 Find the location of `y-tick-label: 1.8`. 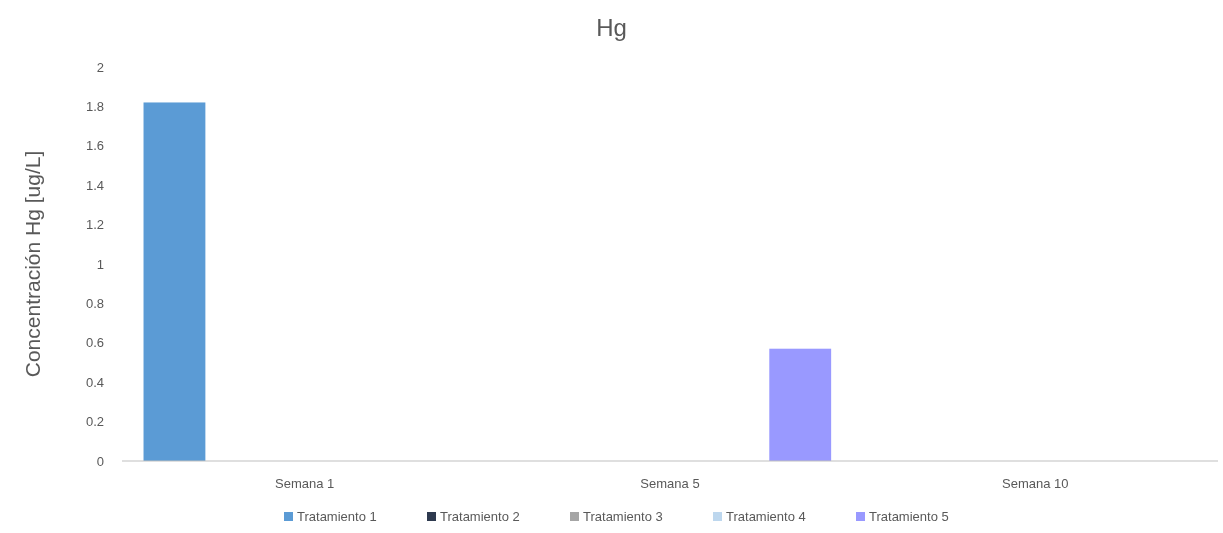

y-tick-label: 1.8 is located at coordinates (94, 106).